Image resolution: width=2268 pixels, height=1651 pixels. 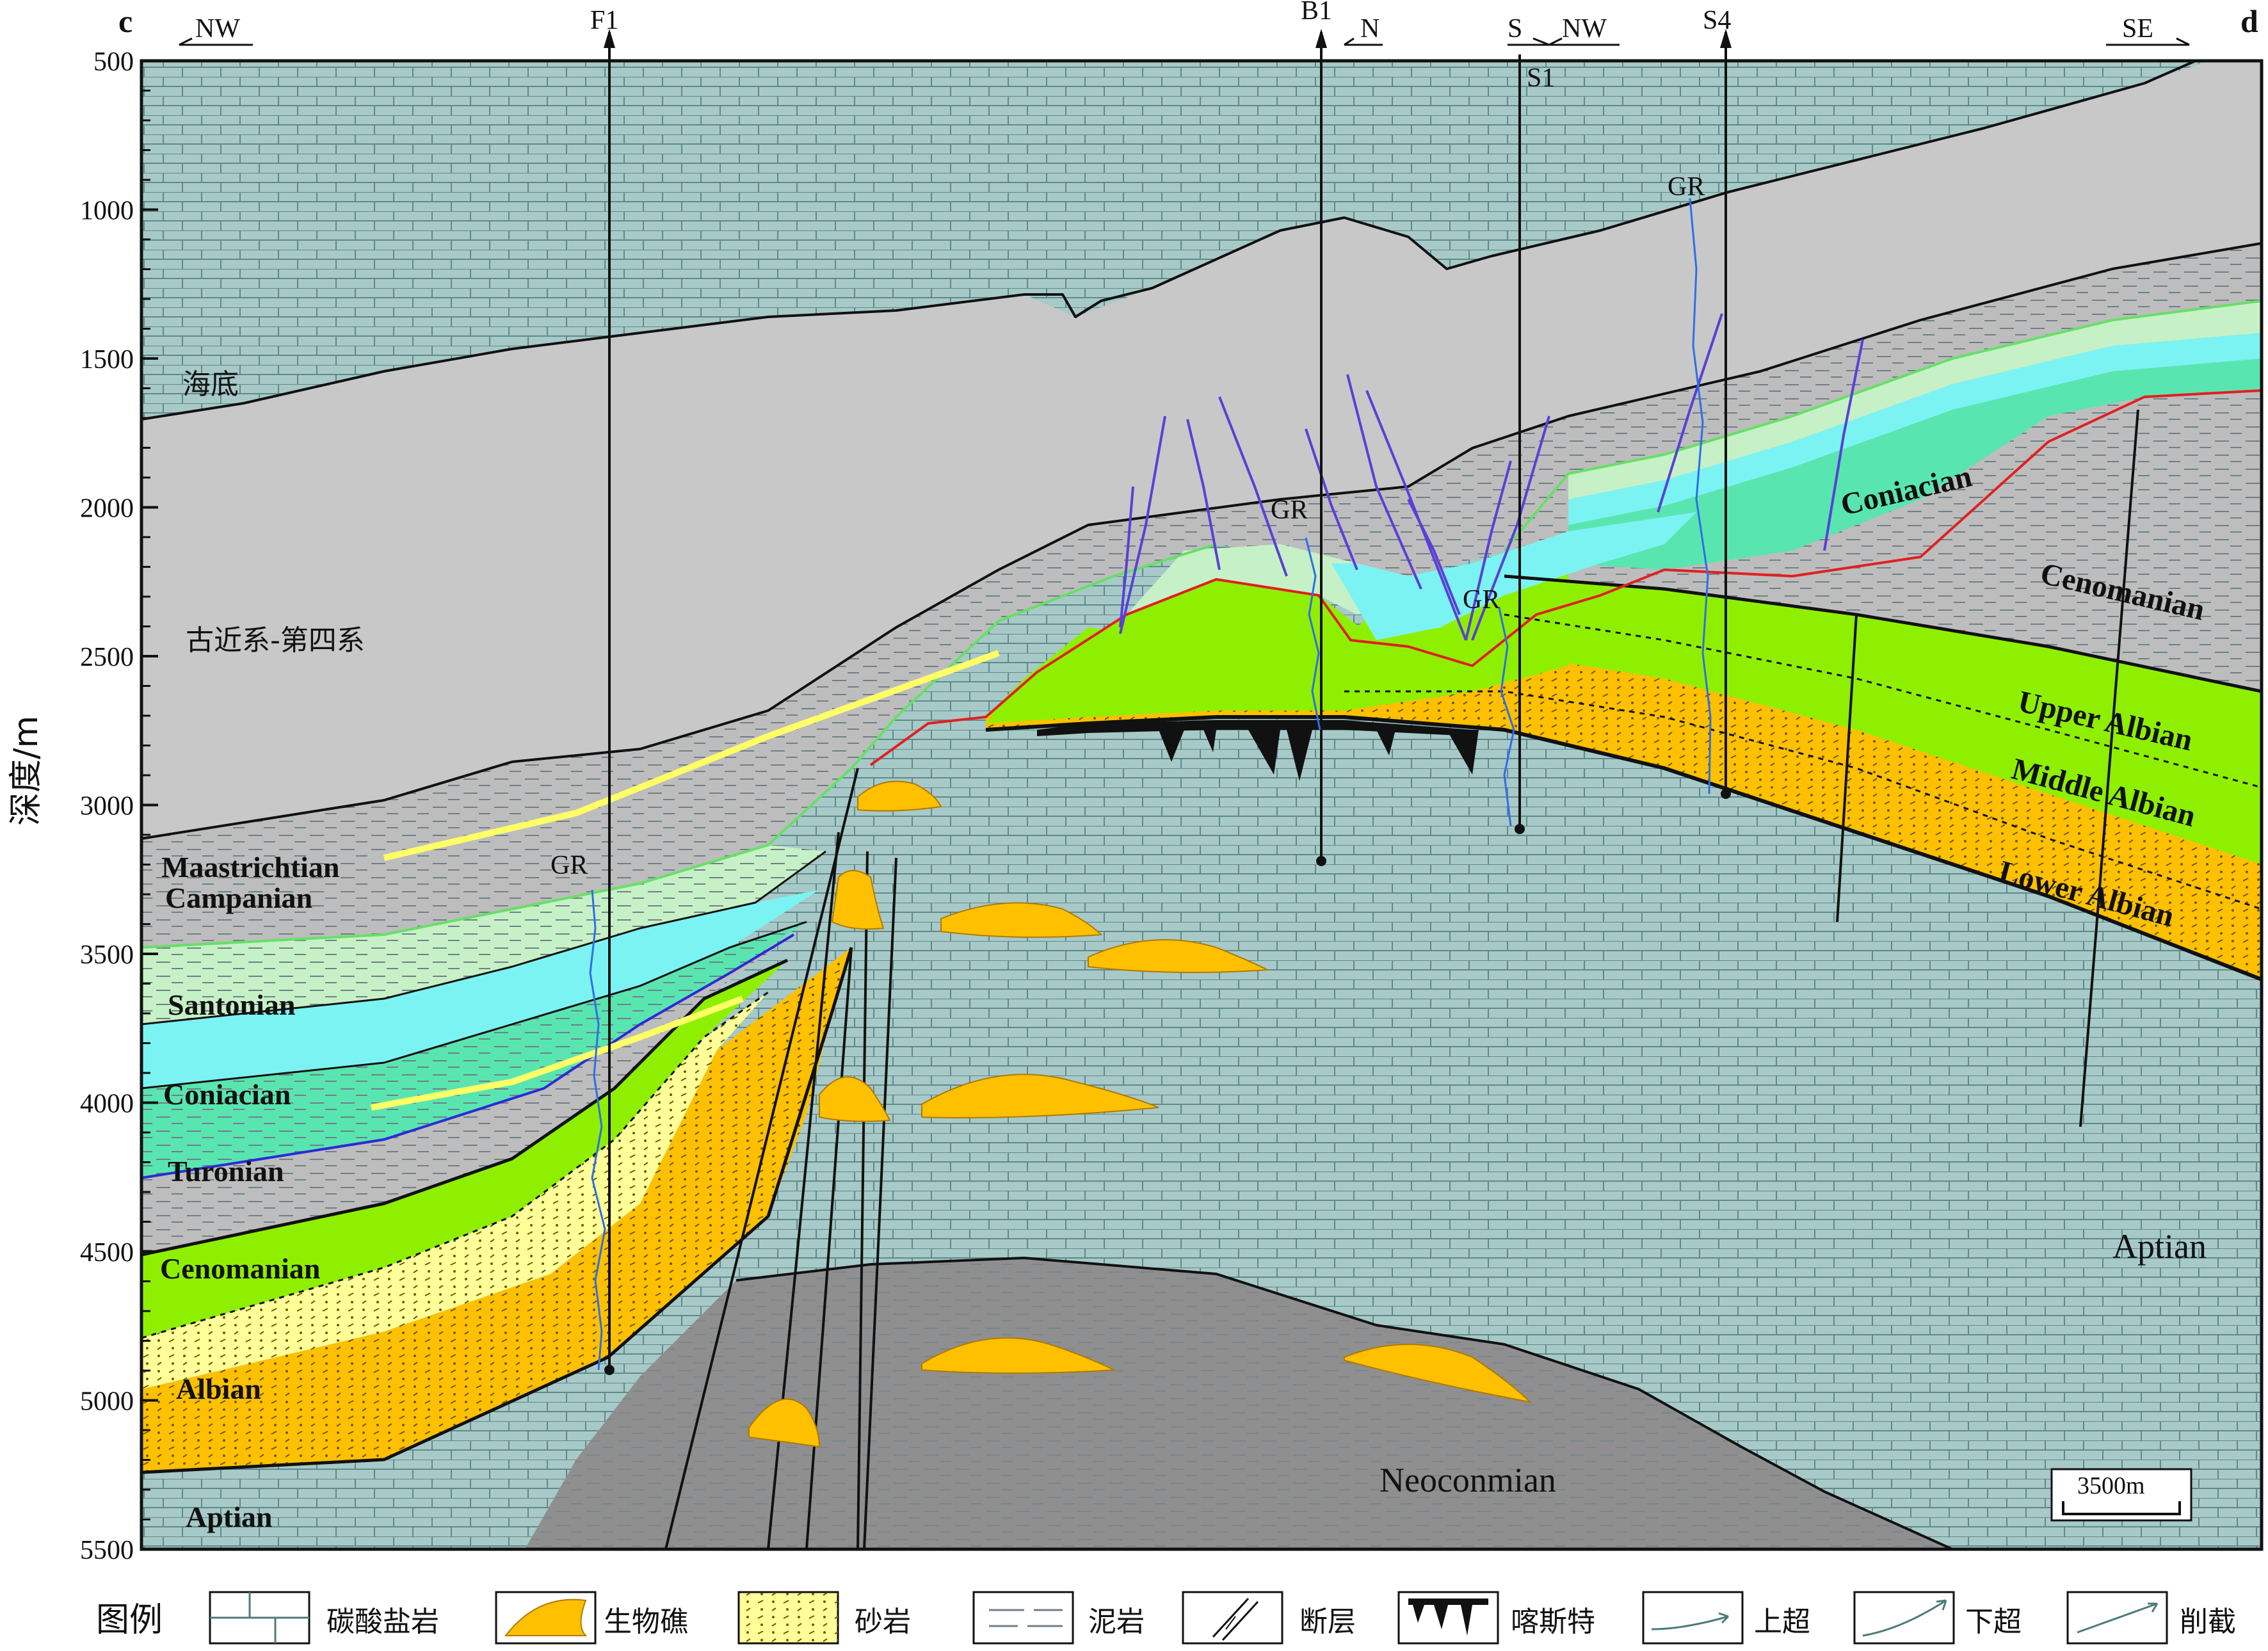 I want to click on gr-label-b1: GR, so click(x=1289, y=510).